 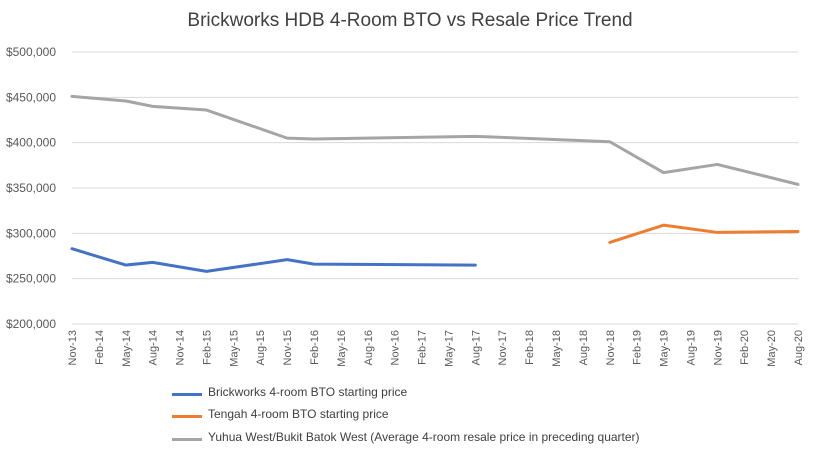 What do you see at coordinates (31, 324) in the screenshot?
I see `y-tick-label: $200,000` at bounding box center [31, 324].